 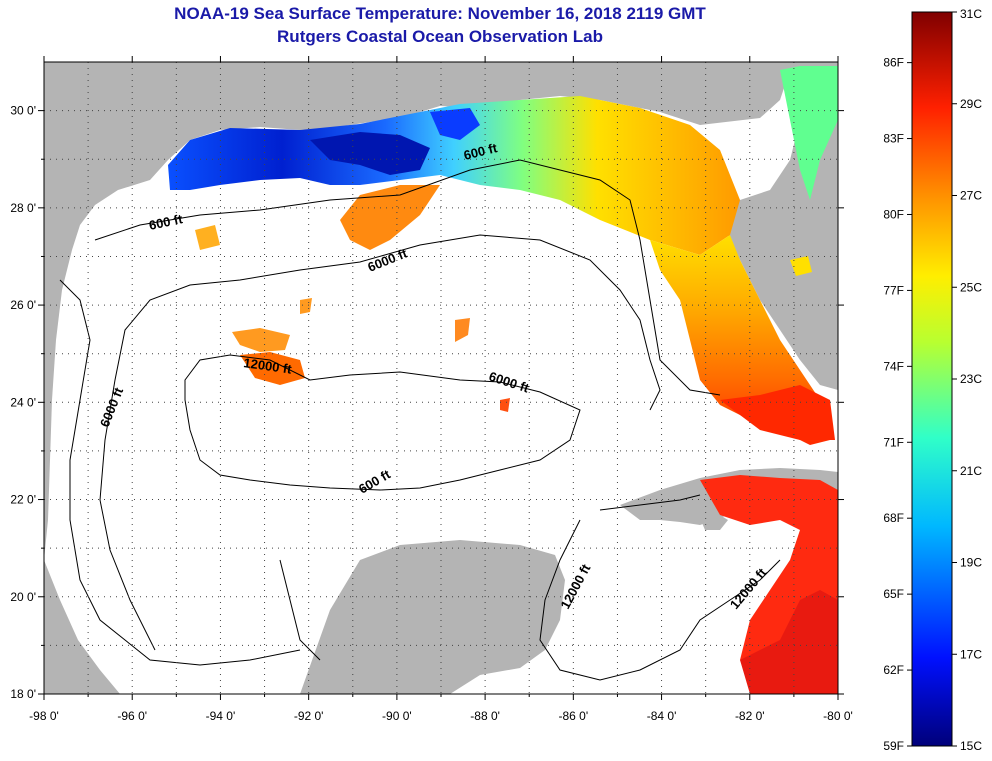 What do you see at coordinates (893, 594) in the screenshot?
I see `colorbar-f-label: 65F` at bounding box center [893, 594].